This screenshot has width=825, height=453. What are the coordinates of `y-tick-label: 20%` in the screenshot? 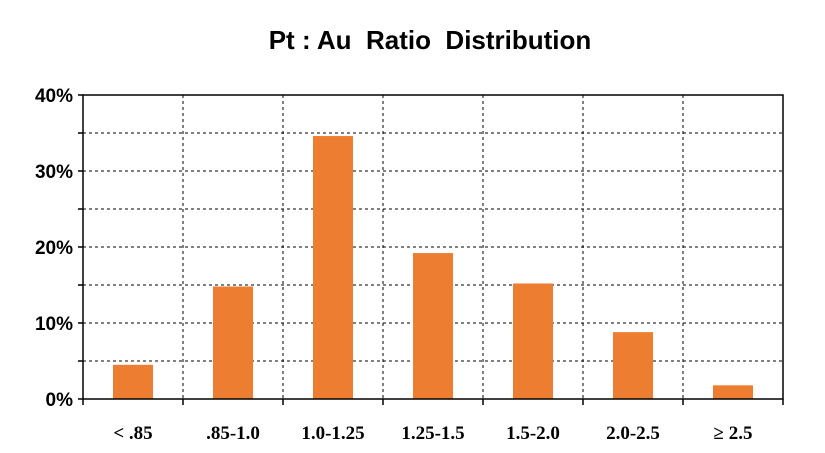 It's located at (54, 248).